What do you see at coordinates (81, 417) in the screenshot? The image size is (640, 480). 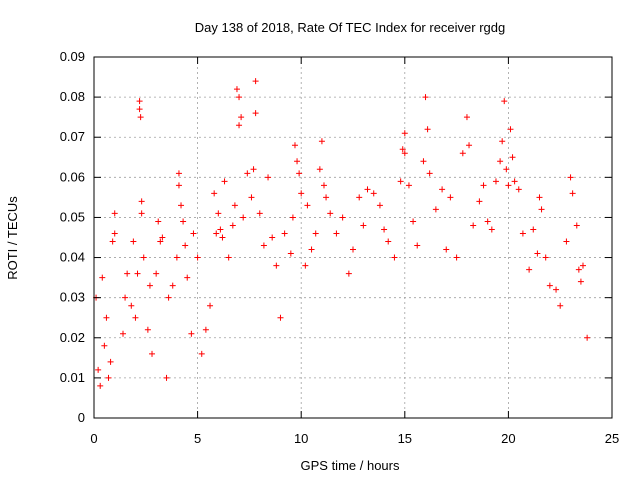 I see `y-tick-label: 0` at bounding box center [81, 417].